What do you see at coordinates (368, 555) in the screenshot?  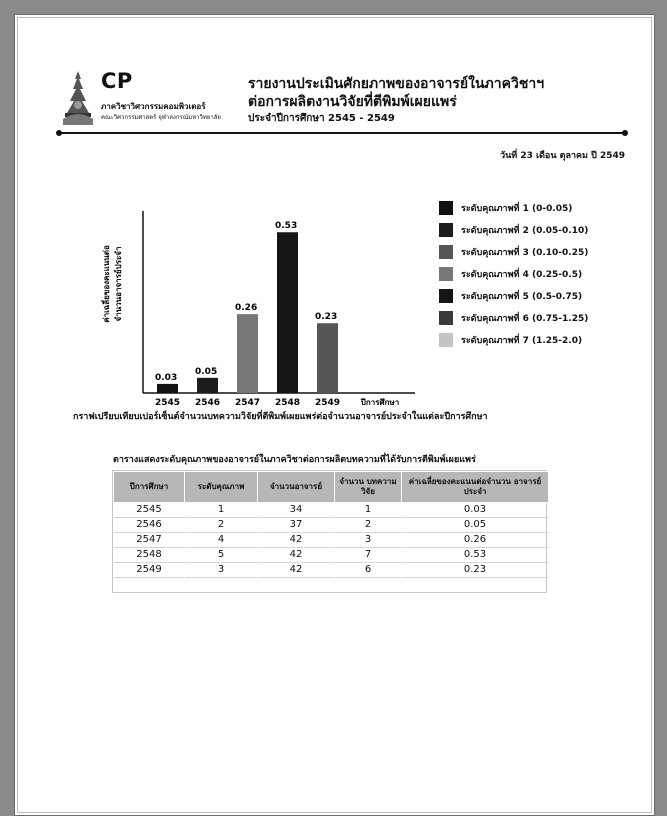 I see `table-cell: 7` at bounding box center [368, 555].